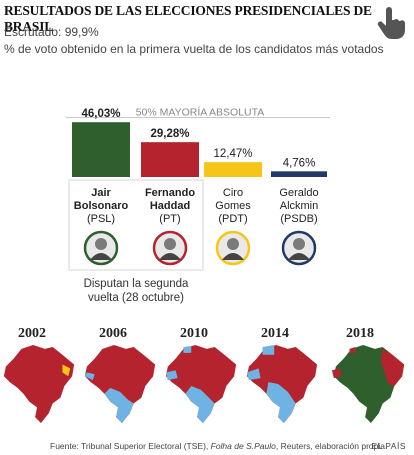 The height and width of the screenshot is (455, 414). What do you see at coordinates (100, 114) in the screenshot?
I see `value-label: 46,03%` at bounding box center [100, 114].